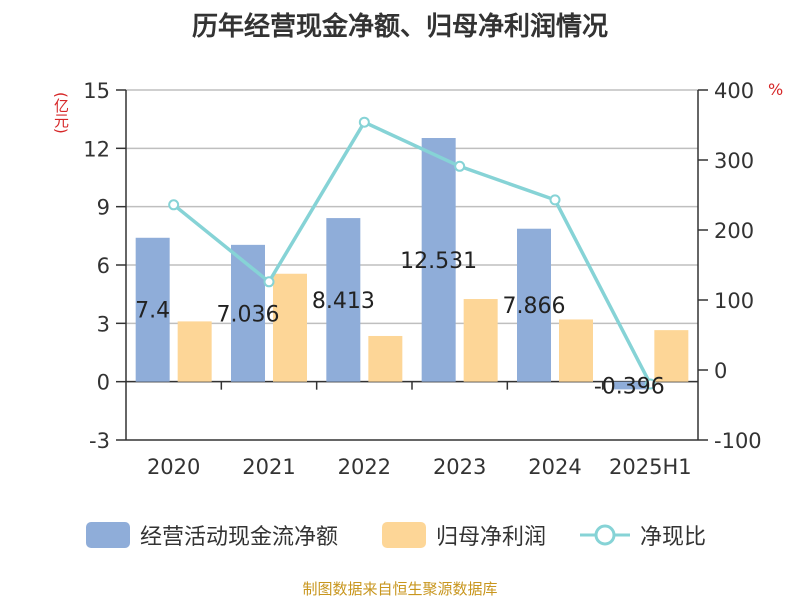 The height and width of the screenshot is (600, 800). Describe the element at coordinates (776, 89) in the screenshot. I see `right-axis-unit: %` at that location.